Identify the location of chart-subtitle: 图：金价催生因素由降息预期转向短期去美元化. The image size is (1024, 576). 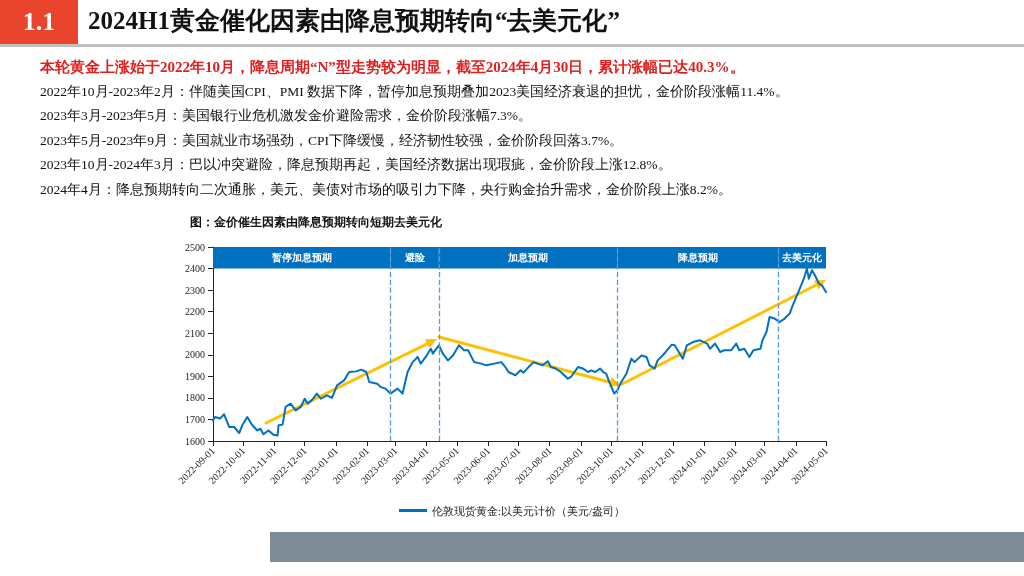
(316, 222).